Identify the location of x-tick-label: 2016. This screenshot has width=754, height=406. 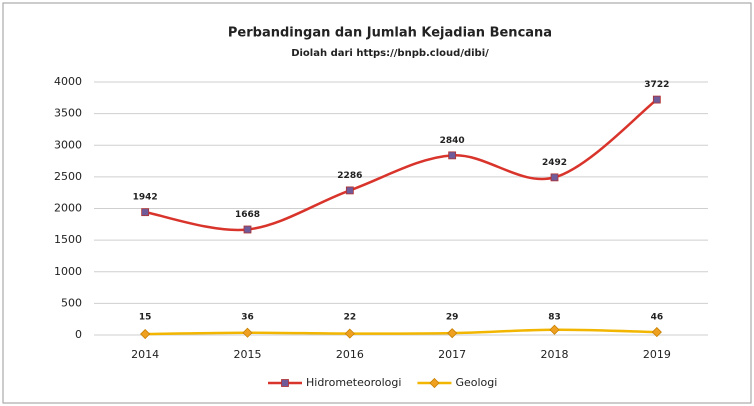
(350, 354).